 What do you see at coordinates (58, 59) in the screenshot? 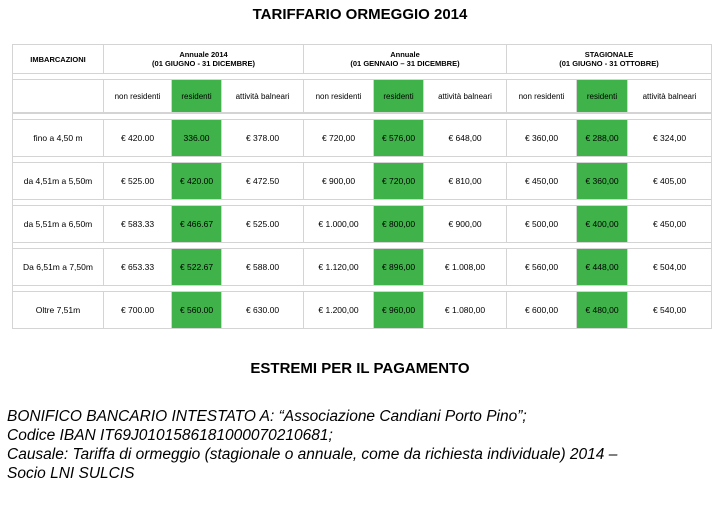
I see `corner-header: IMBARCAZIONI` at bounding box center [58, 59].